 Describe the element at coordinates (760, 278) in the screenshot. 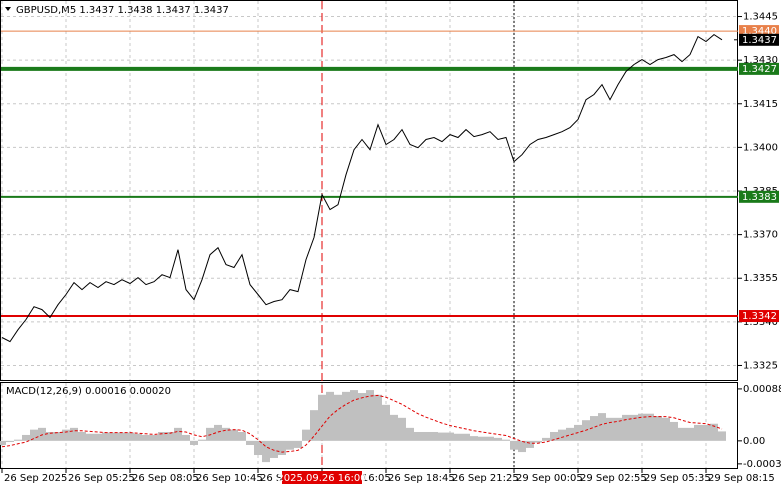

I see `y-tick-label: 1.3355` at that location.